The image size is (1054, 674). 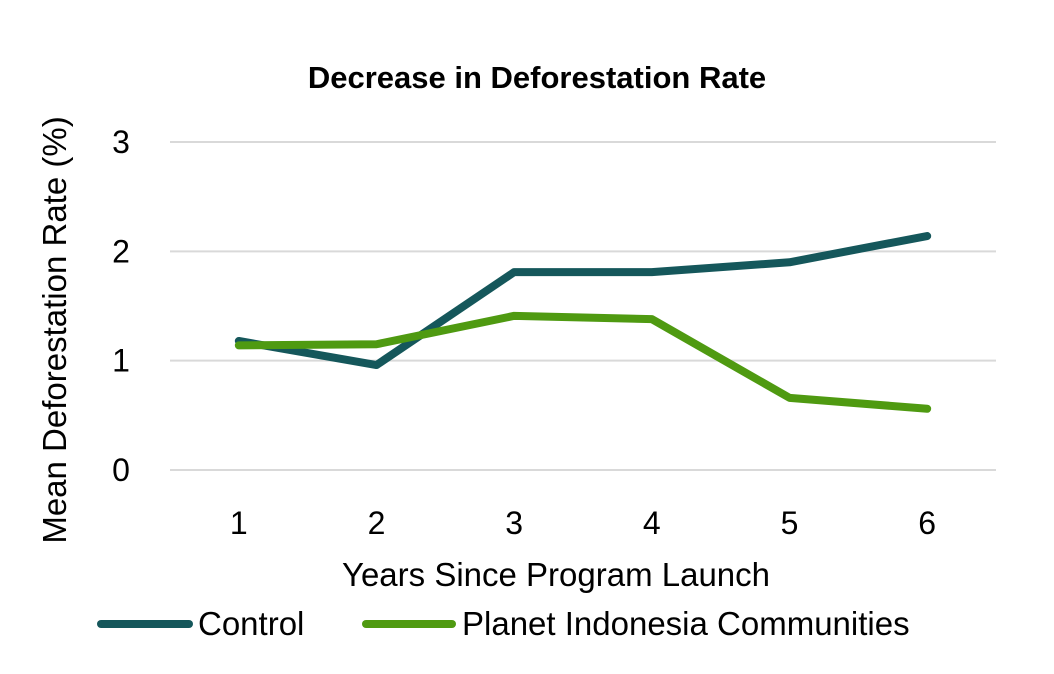 What do you see at coordinates (556, 574) in the screenshot?
I see `x-axis-label: Years Since Program Launch` at bounding box center [556, 574].